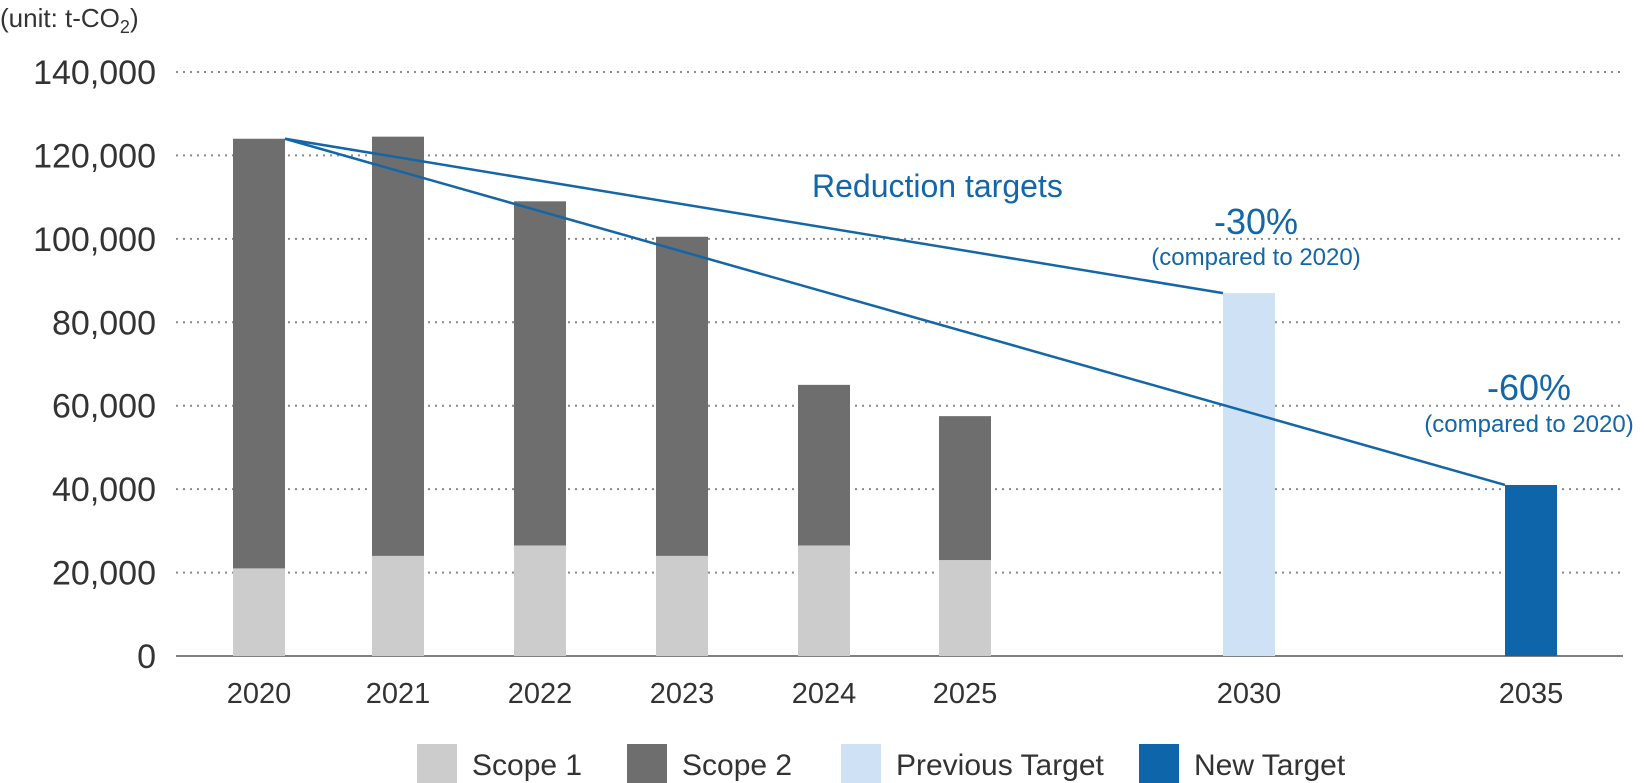 The image size is (1644, 783). Describe the element at coordinates (965, 488) in the screenshot. I see `bar-scope-2-2025` at that location.